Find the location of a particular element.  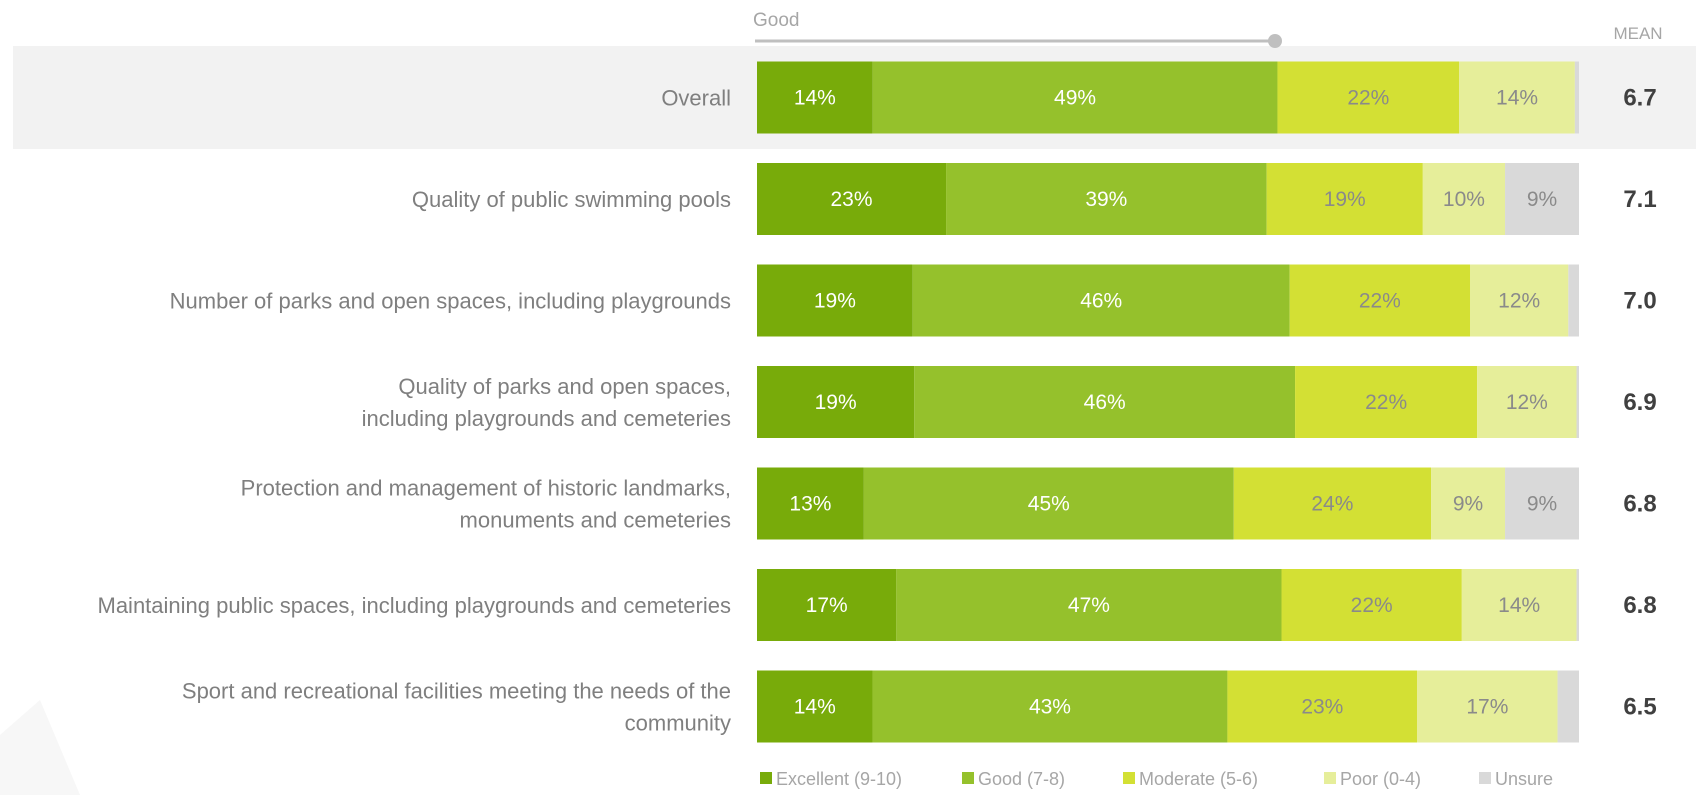

category-label: Overall is located at coordinates (696, 98).